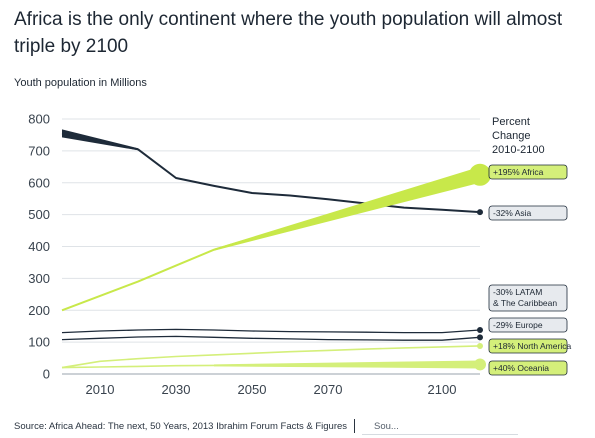  I want to click on x-tick-label: 2030, so click(176, 389).